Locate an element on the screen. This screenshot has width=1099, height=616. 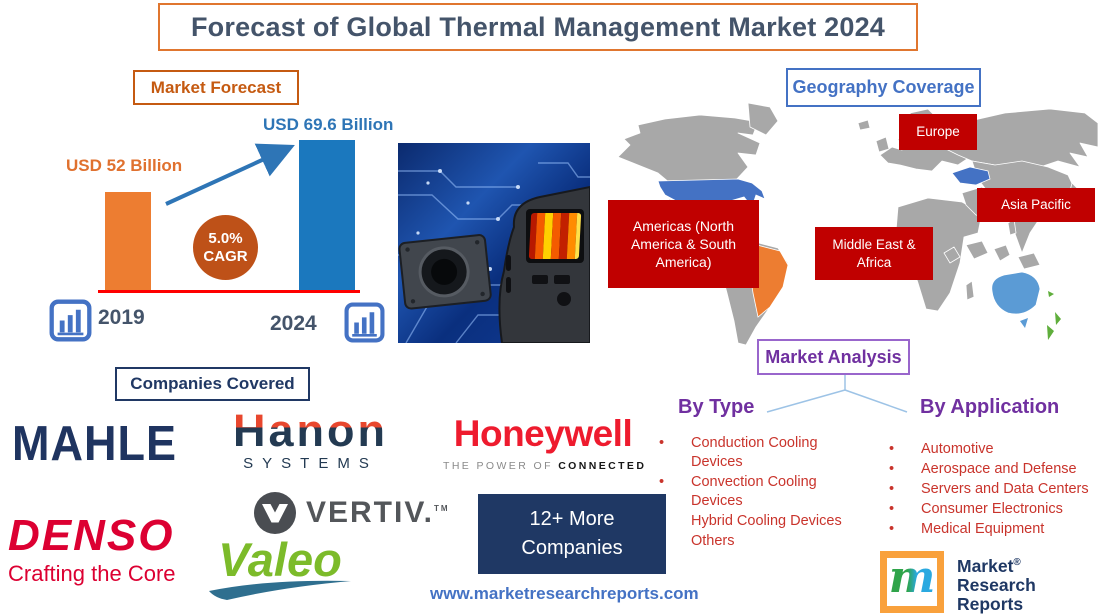
denso-wordmark: DENSO is located at coordinates (91, 535).